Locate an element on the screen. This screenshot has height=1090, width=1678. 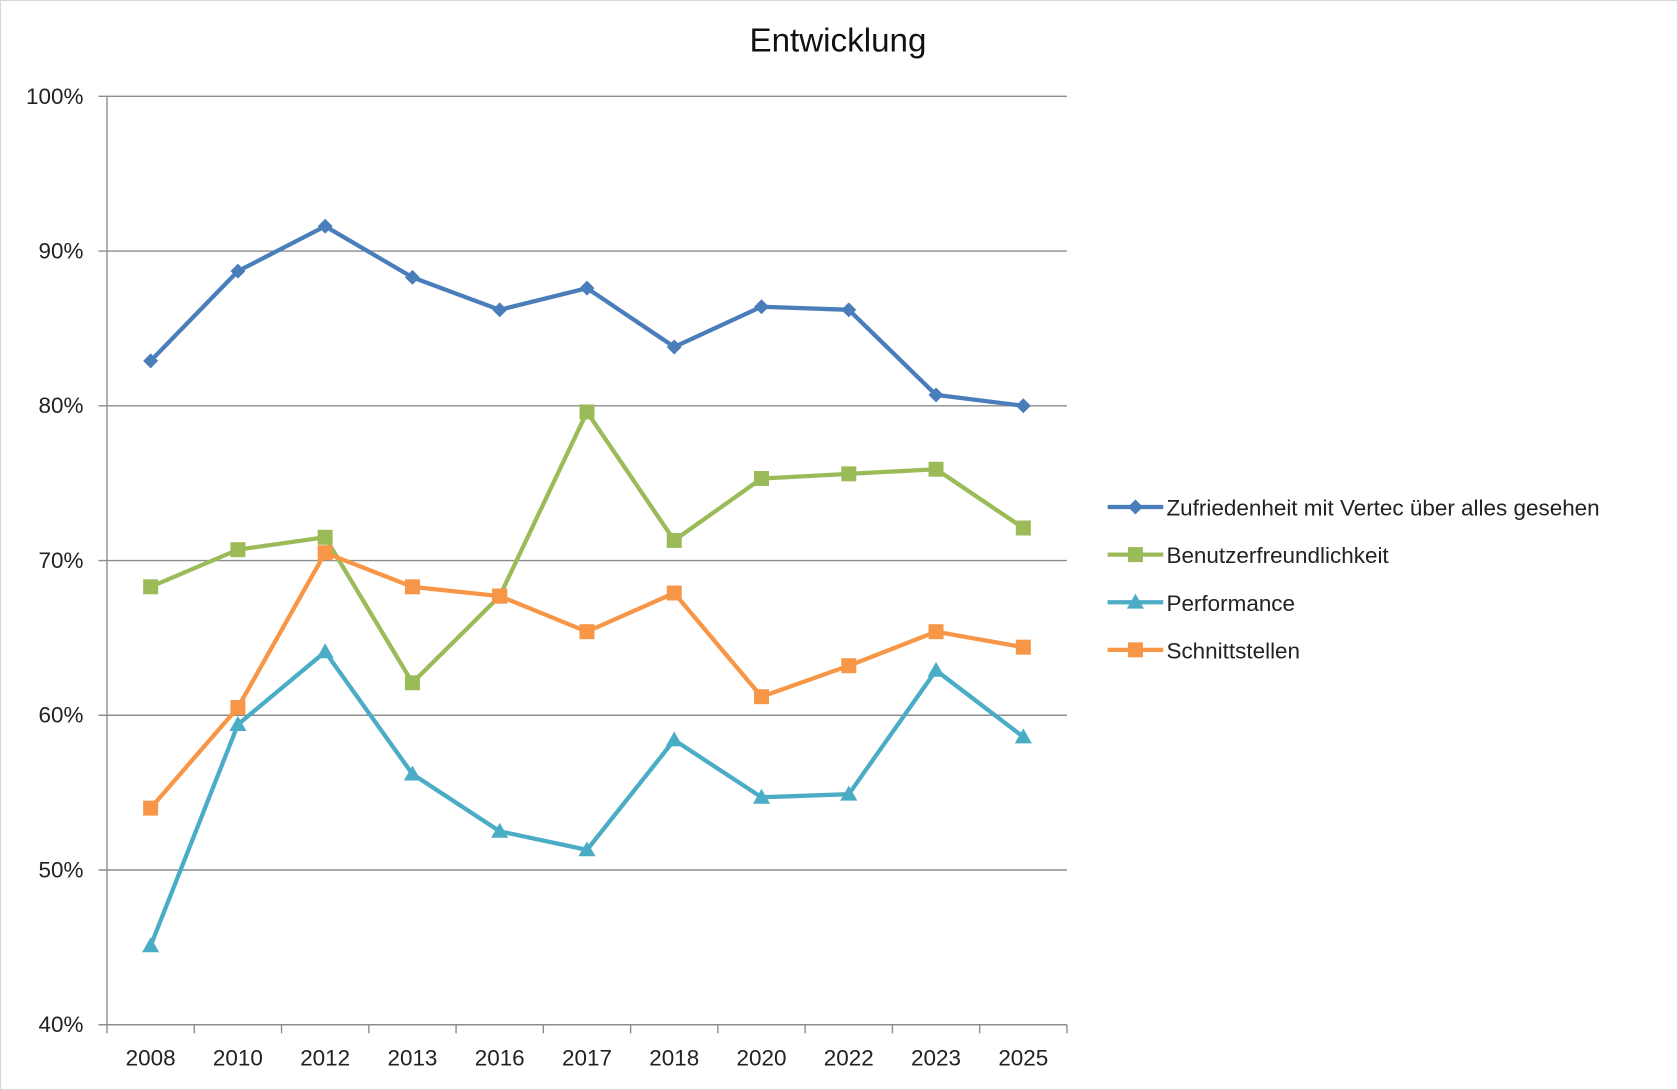
x-tick-label: 2017 is located at coordinates (587, 1057).